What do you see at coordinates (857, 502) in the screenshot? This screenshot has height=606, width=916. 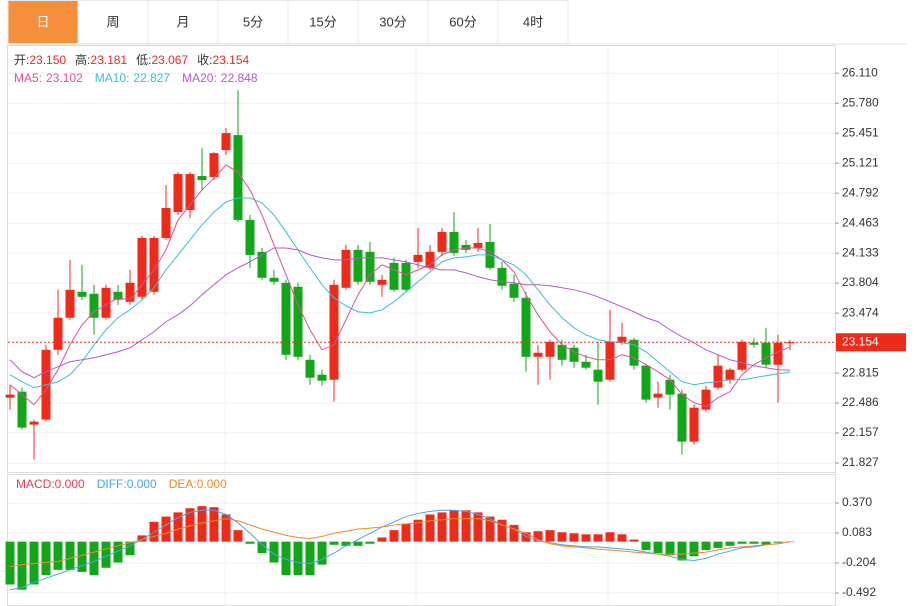 I see `y-tick-label: 0.370` at bounding box center [857, 502].